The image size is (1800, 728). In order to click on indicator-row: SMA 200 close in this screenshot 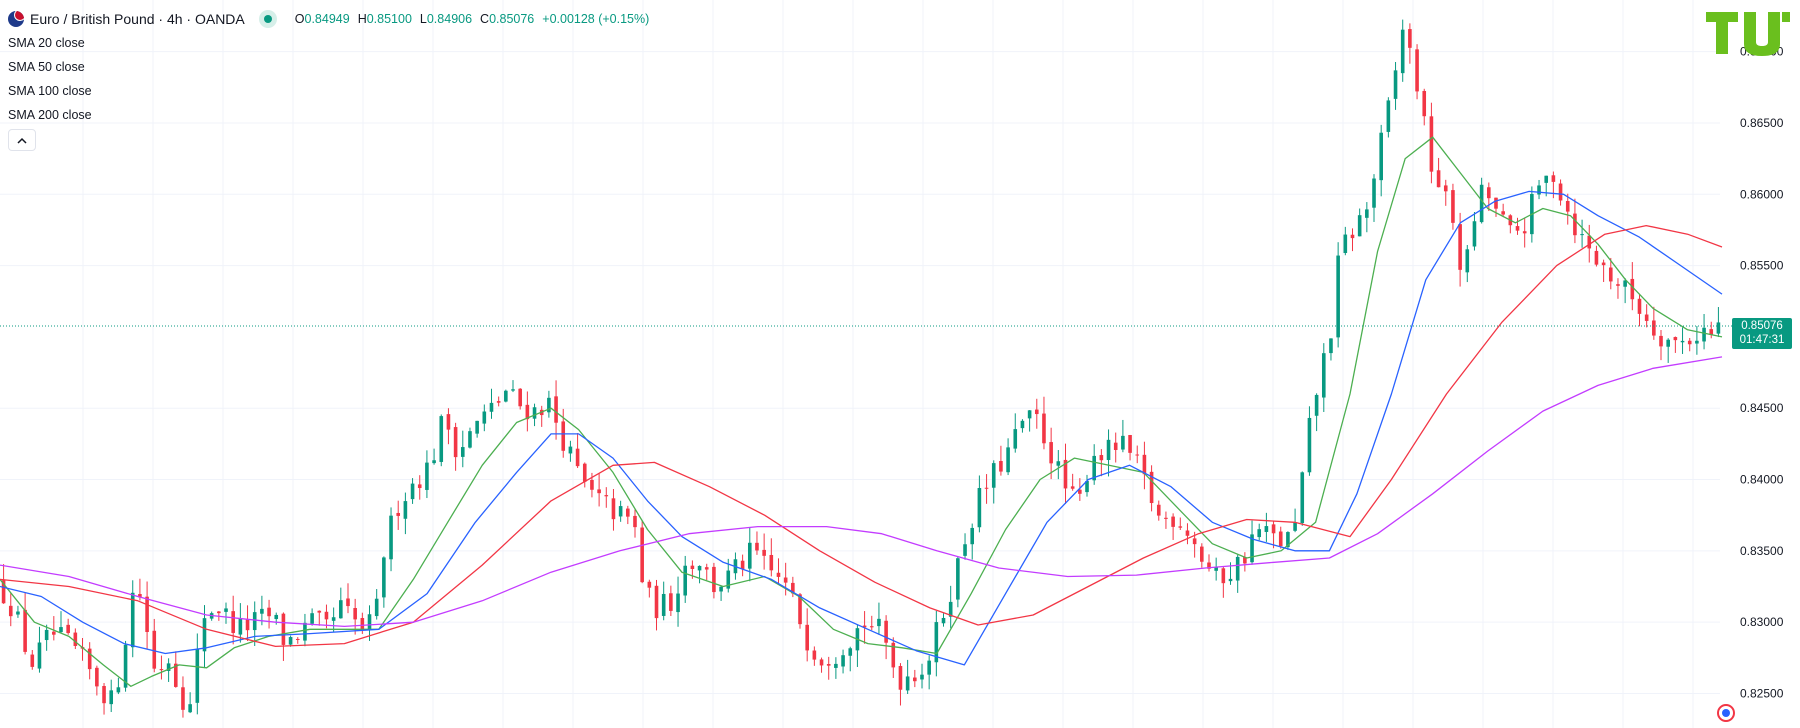, I will do `click(50, 115)`.